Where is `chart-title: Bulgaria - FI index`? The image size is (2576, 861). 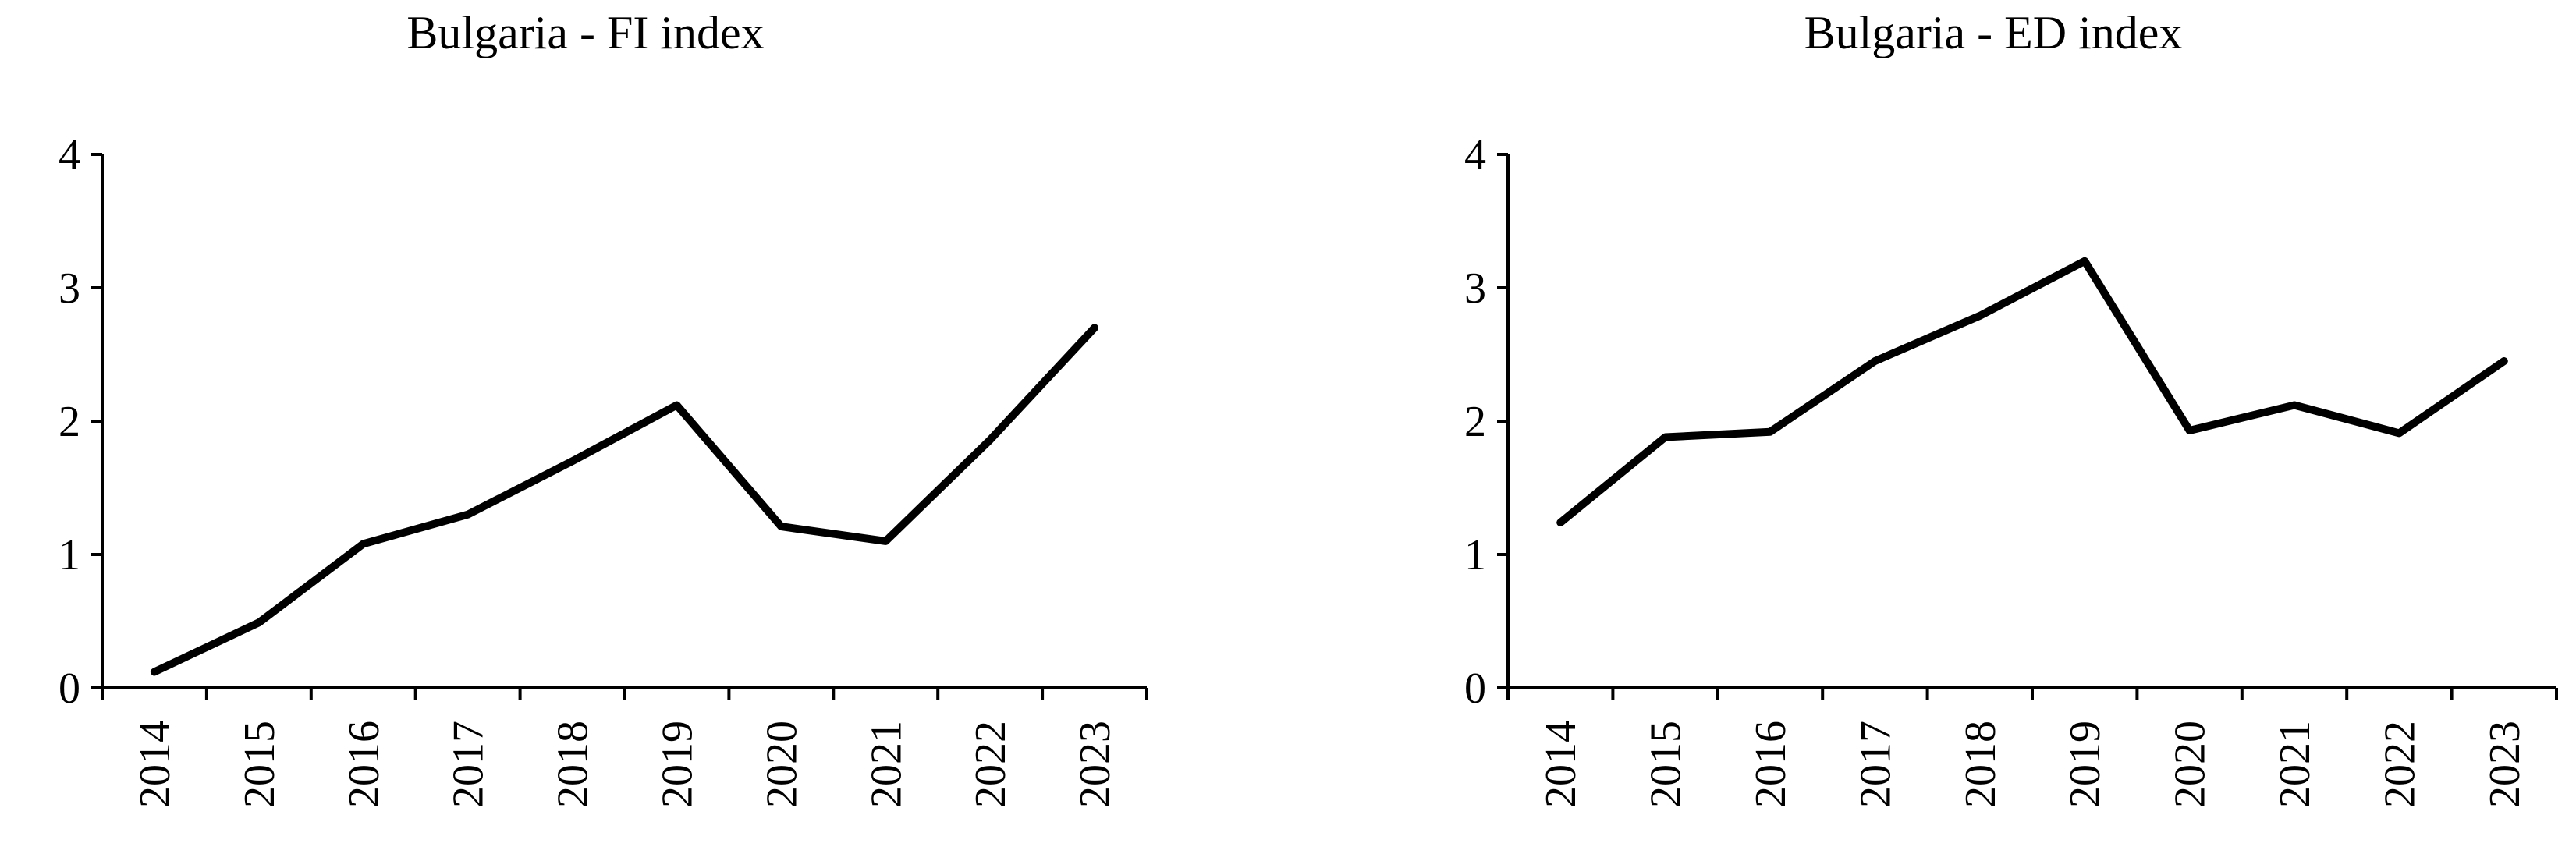 chart-title: Bulgaria - FI index is located at coordinates (585, 32).